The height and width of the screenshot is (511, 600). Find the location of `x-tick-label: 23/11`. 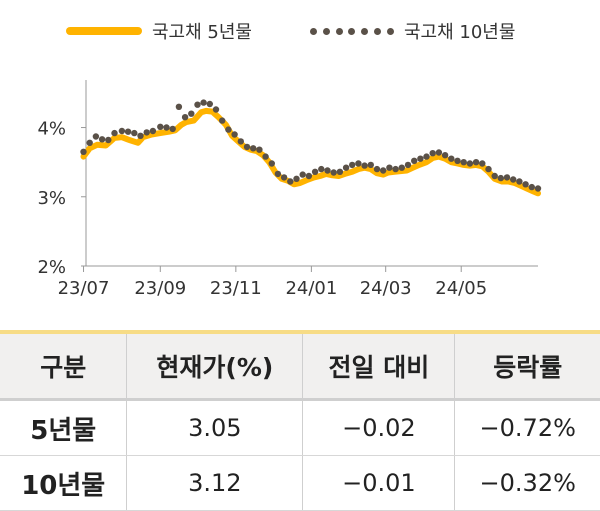

x-tick-label: 23/11 is located at coordinates (236, 288).